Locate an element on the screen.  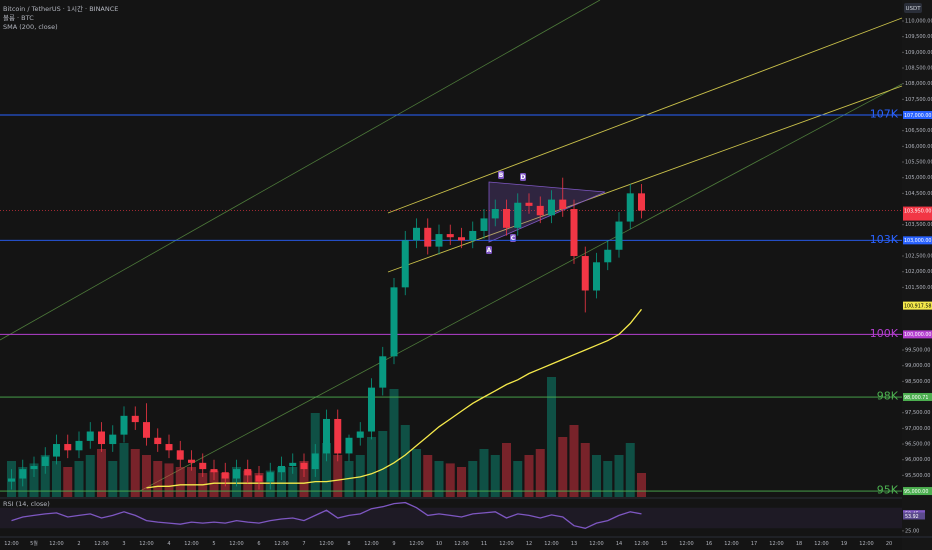
x-tick-label: 5월 is located at coordinates (34, 543).